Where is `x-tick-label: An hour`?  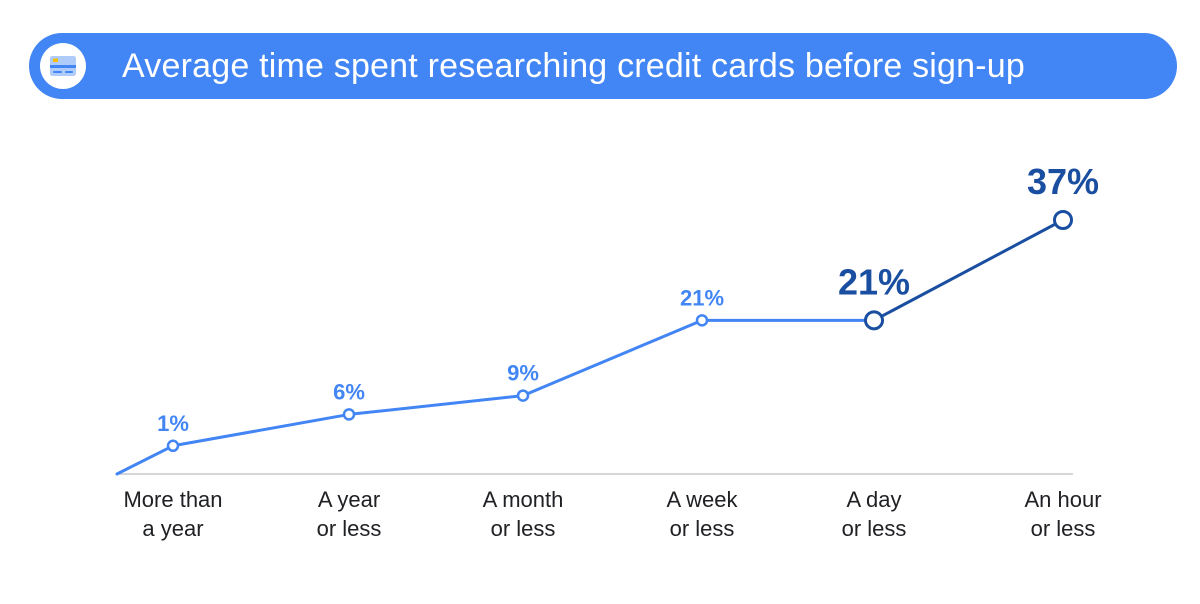 x-tick-label: An hour is located at coordinates (1062, 499).